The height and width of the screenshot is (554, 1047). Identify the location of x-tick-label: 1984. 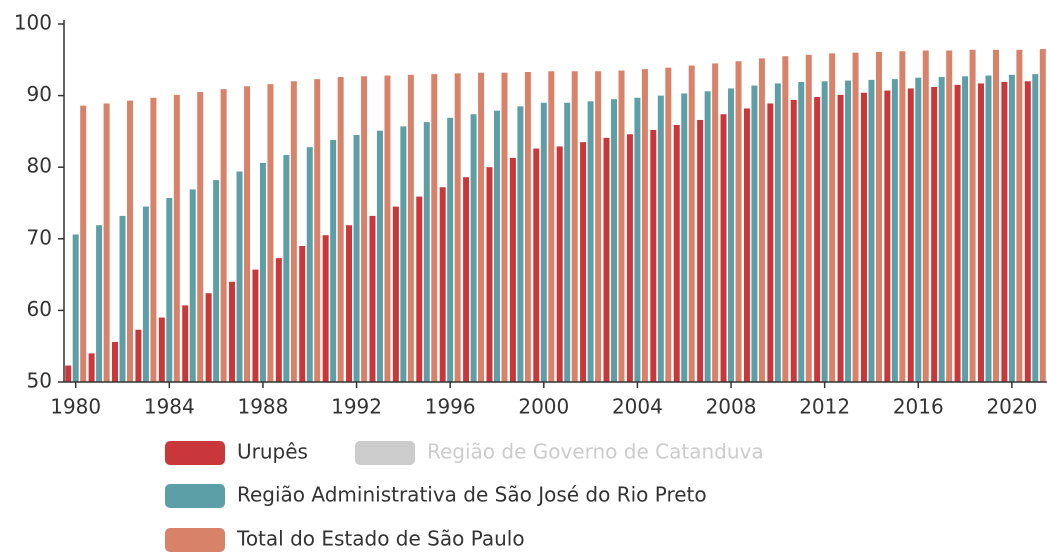
(169, 407).